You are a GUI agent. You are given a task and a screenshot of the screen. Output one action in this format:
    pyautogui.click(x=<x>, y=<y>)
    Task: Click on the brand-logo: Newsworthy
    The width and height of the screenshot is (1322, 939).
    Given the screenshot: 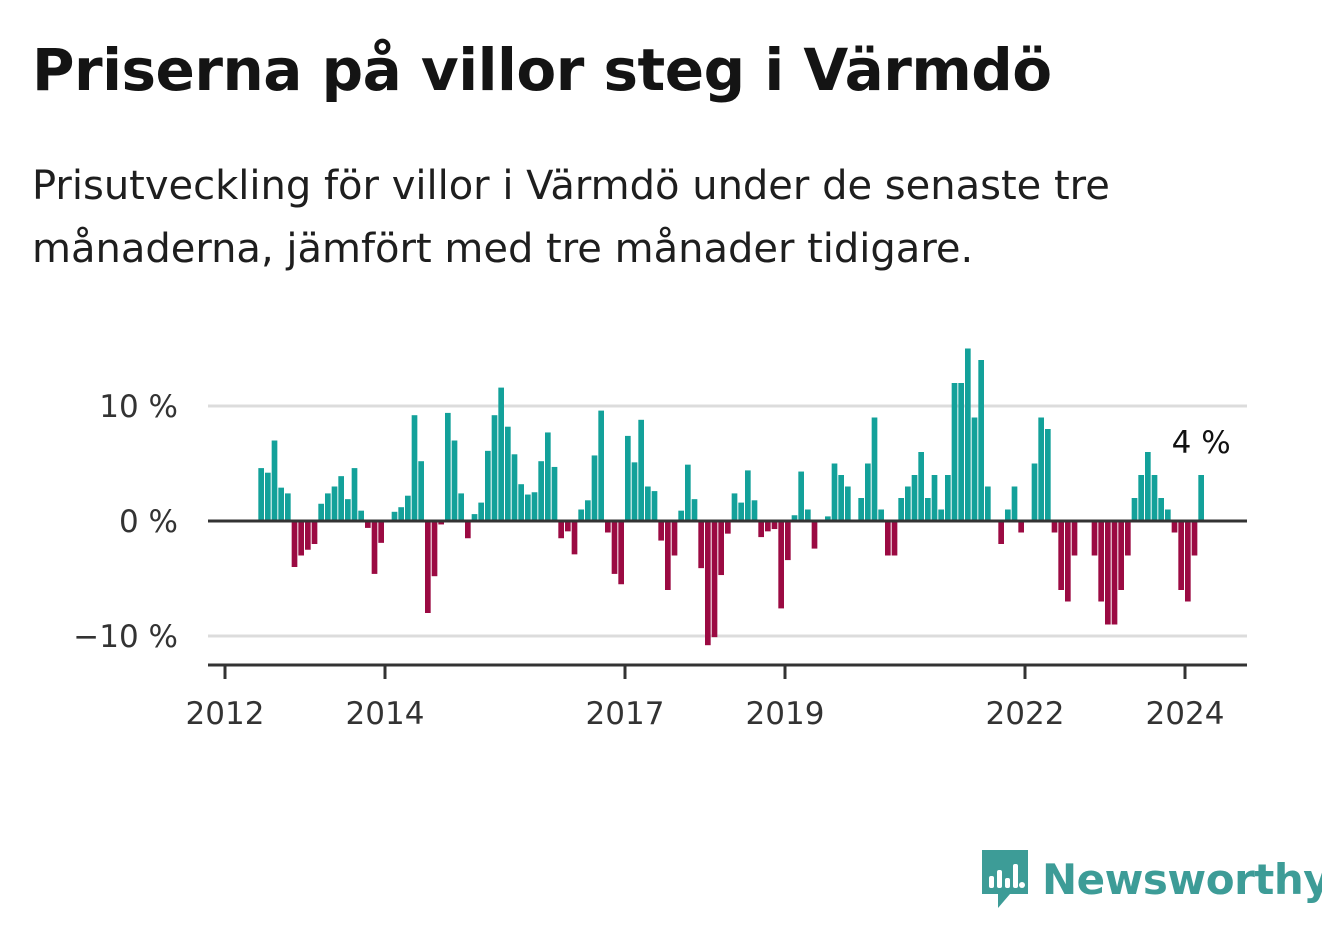 What is the action you would take?
    pyautogui.click(x=1151, y=879)
    